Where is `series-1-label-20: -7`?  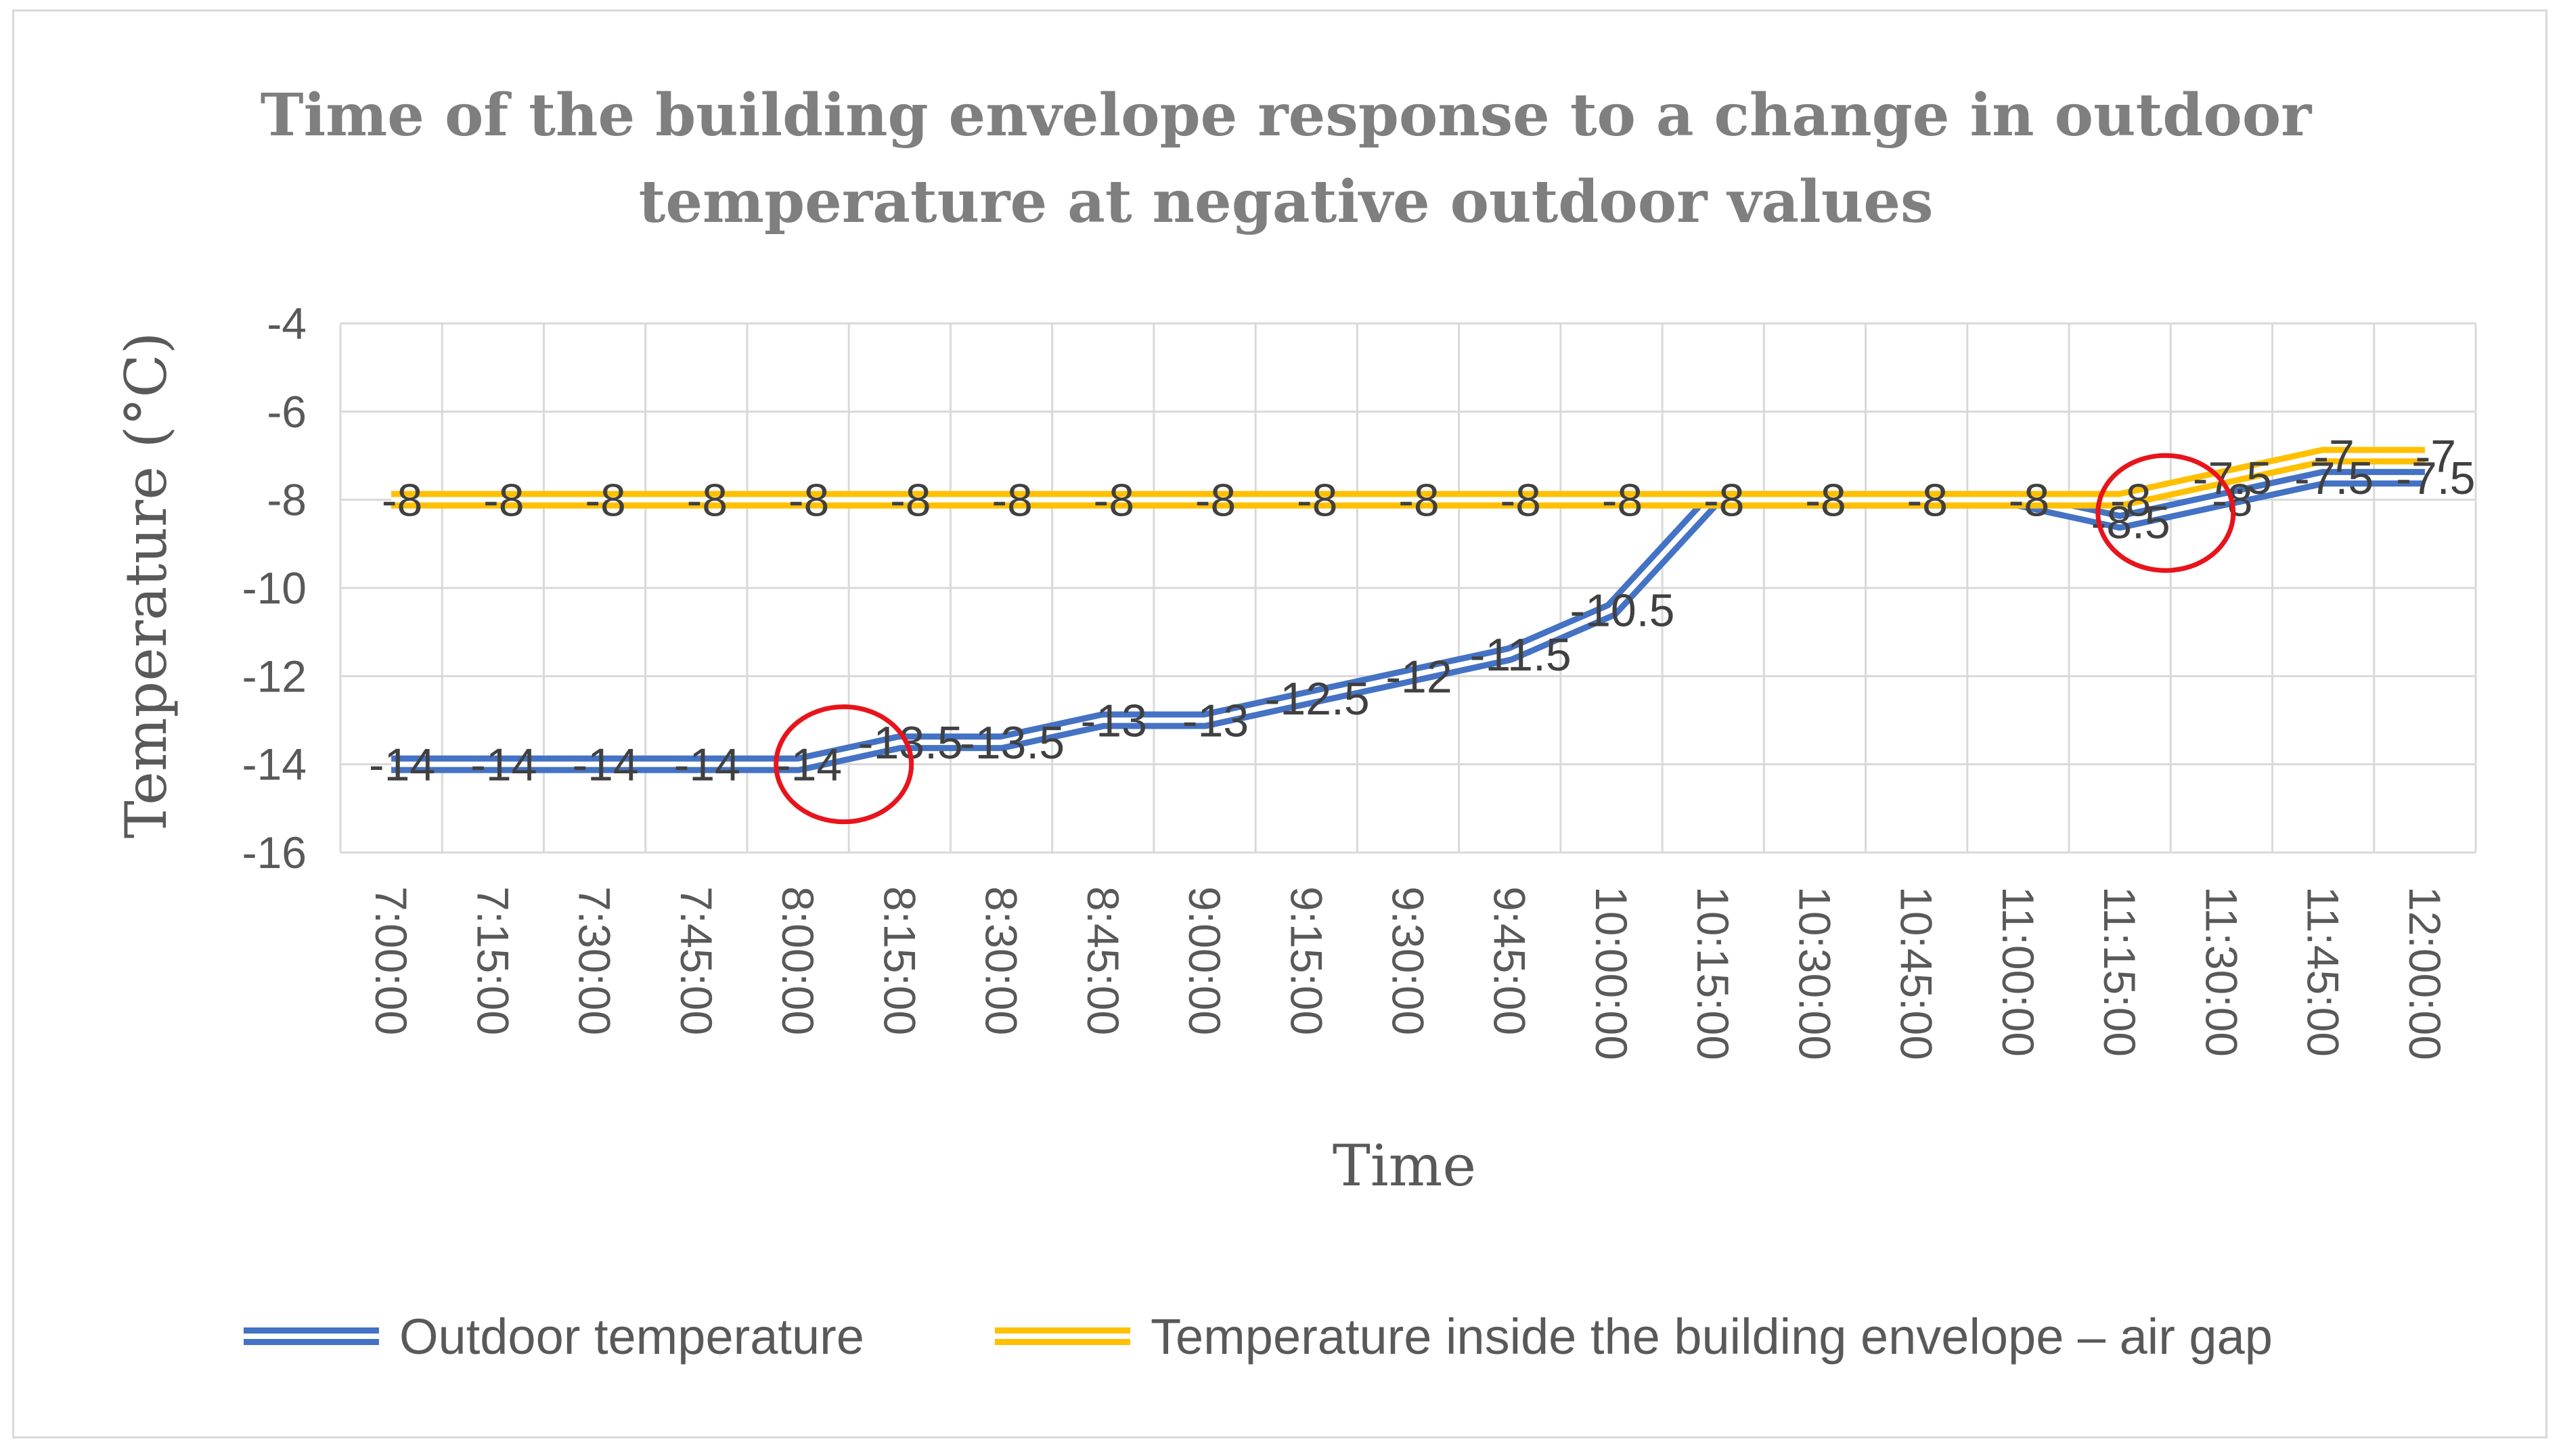 series-1-label-20: -7 is located at coordinates (2435, 456).